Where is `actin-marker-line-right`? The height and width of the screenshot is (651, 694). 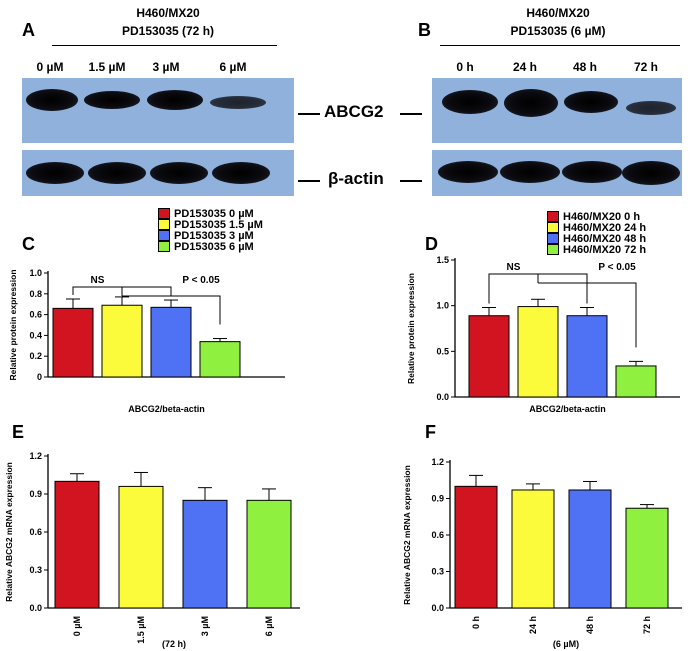 actin-marker-line-right is located at coordinates (411, 181).